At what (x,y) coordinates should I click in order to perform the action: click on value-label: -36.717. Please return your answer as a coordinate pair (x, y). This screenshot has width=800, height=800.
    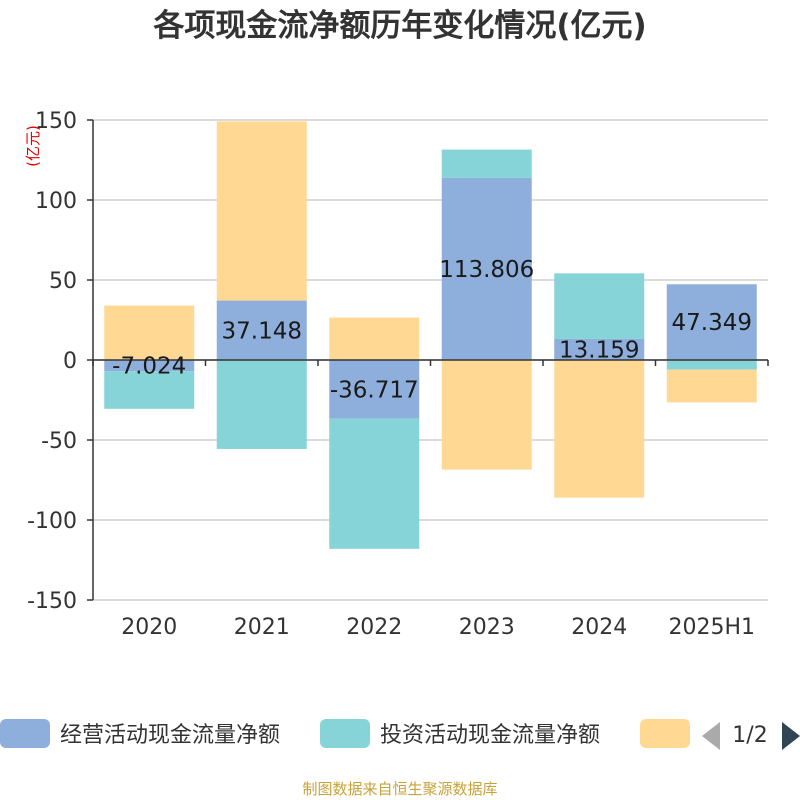
    Looking at the image, I should click on (374, 390).